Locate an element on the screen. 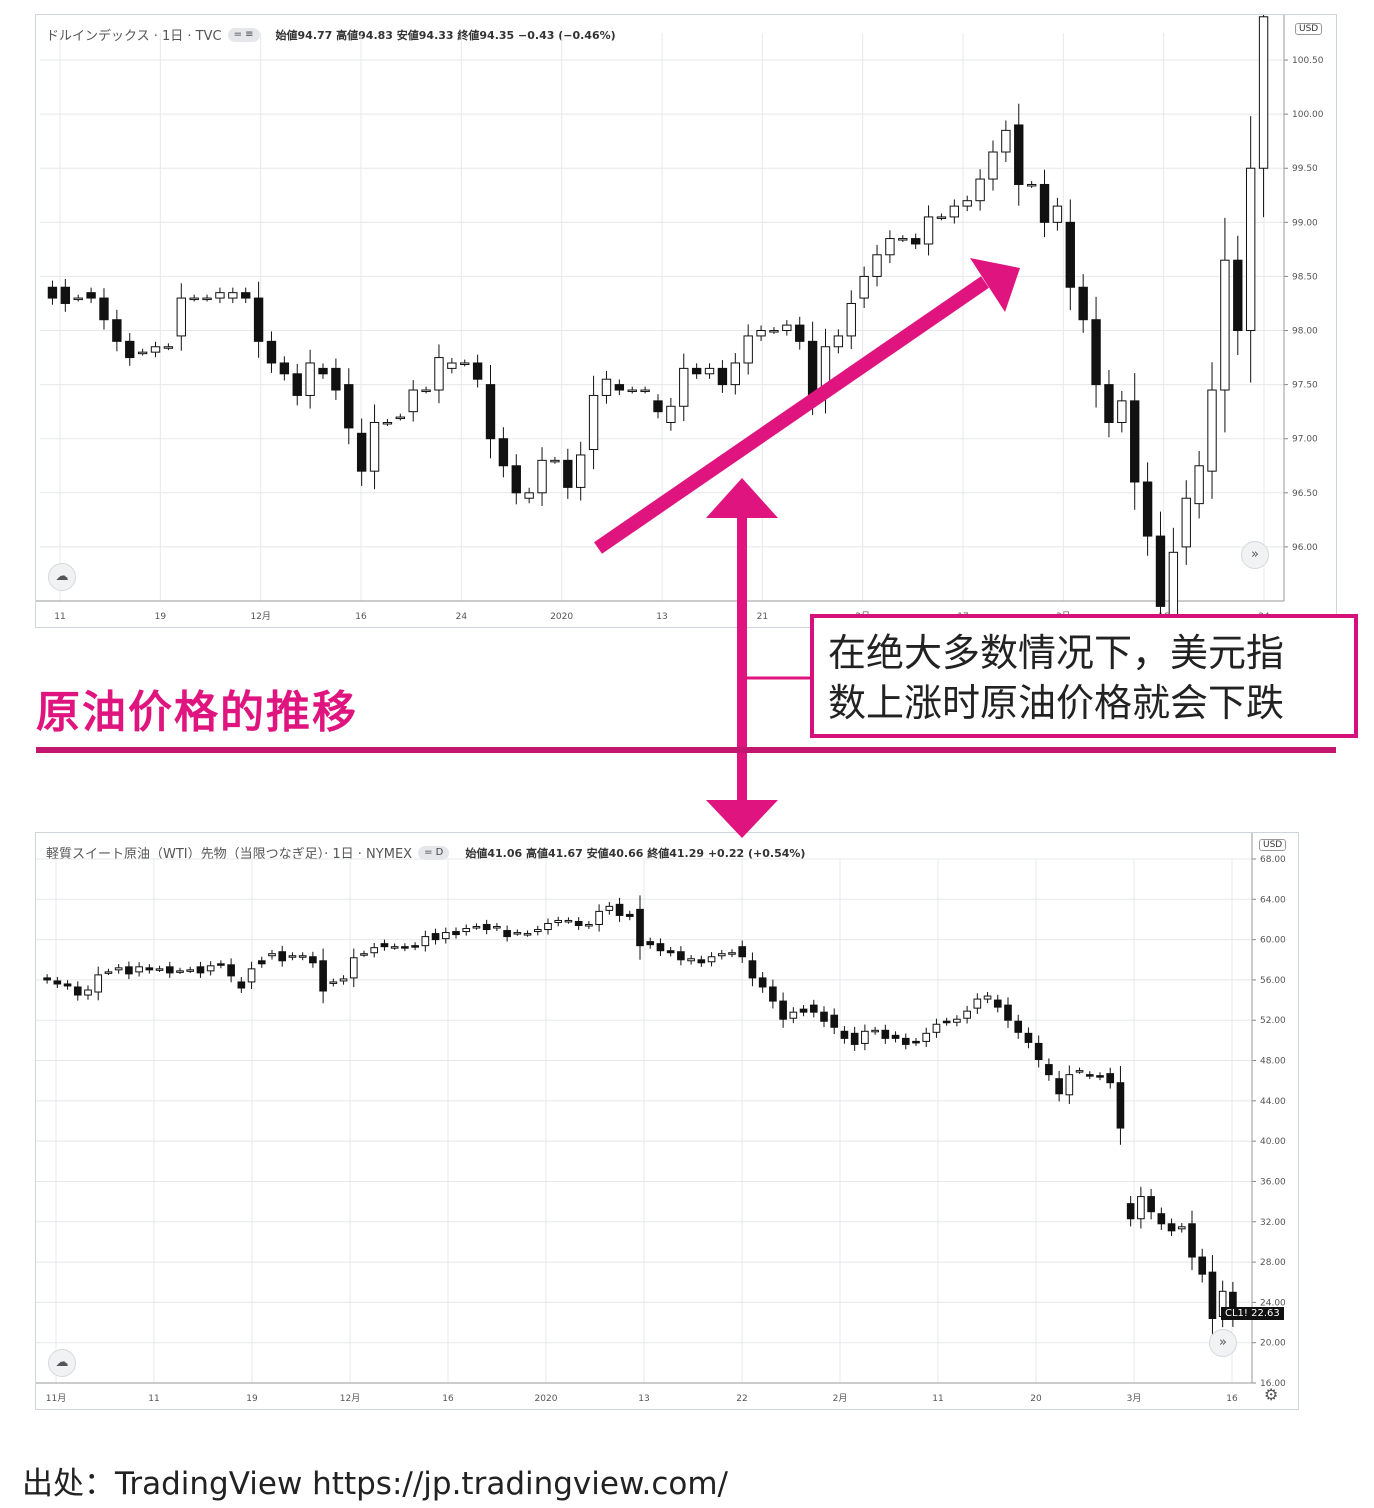  chart1-symbol-title: ドルインデックス · 1日 · TVC is located at coordinates (134, 36).